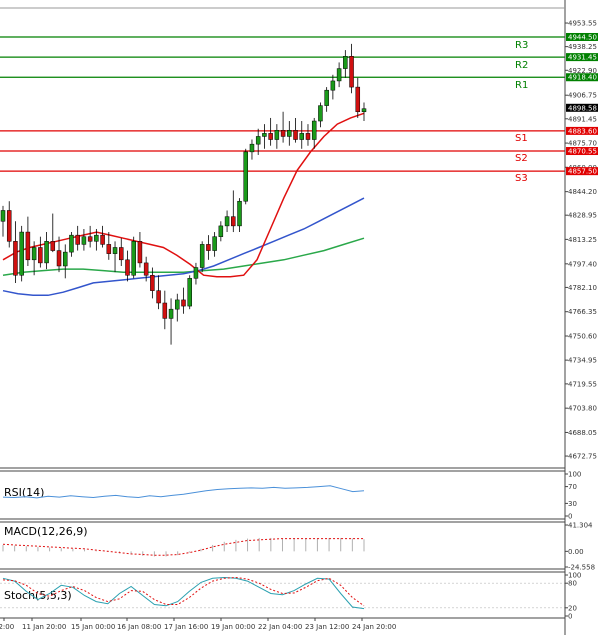  What do you see at coordinates (580, 526) in the screenshot?
I see `macd-y-tick-label: 41.304` at bounding box center [580, 526].